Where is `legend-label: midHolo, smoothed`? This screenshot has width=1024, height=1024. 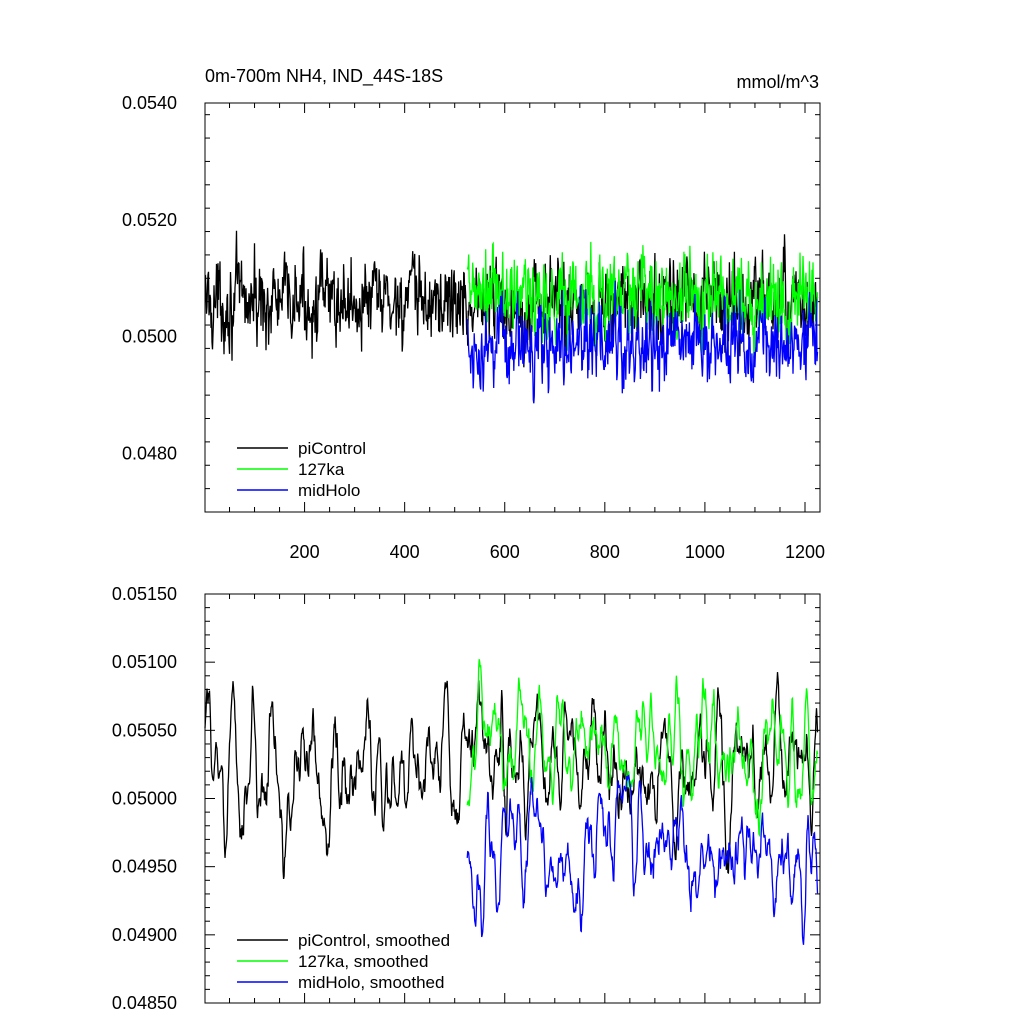
legend-label: midHolo, smoothed is located at coordinates (371, 982).